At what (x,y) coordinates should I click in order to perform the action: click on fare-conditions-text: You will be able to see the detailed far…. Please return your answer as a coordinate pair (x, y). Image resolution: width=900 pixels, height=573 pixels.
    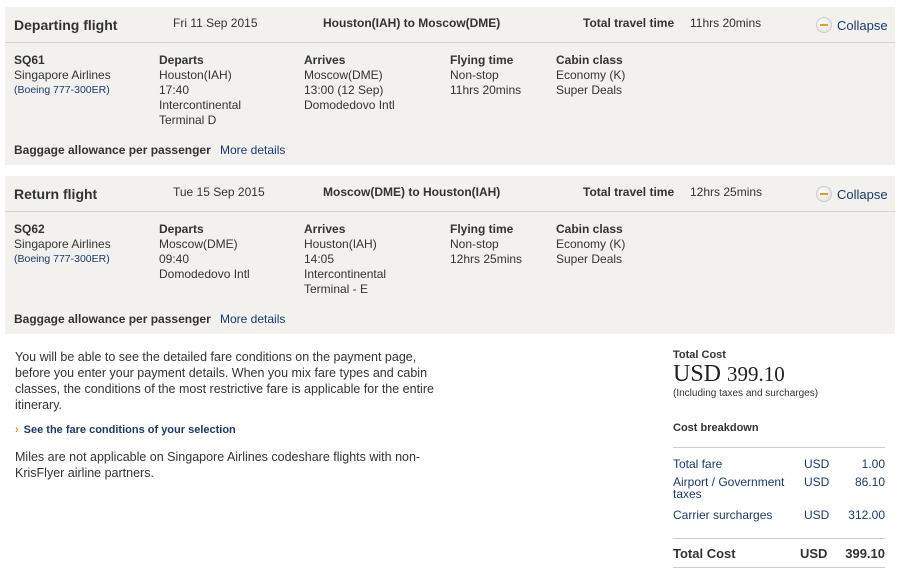
    Looking at the image, I should click on (224, 381).